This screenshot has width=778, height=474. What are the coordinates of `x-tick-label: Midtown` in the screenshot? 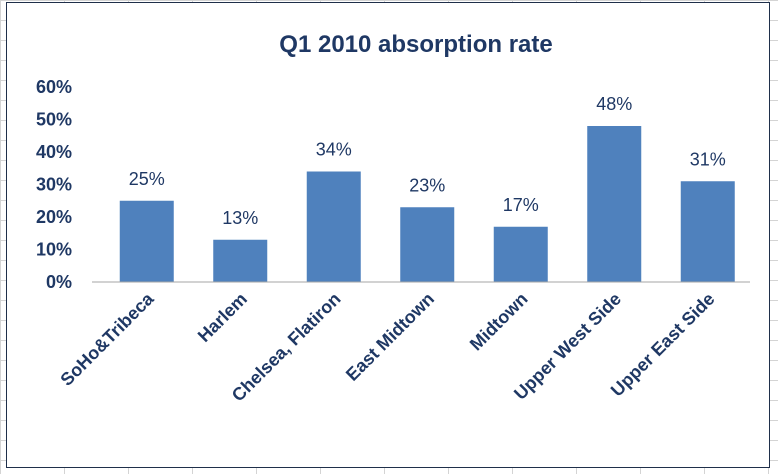 It's located at (499, 322).